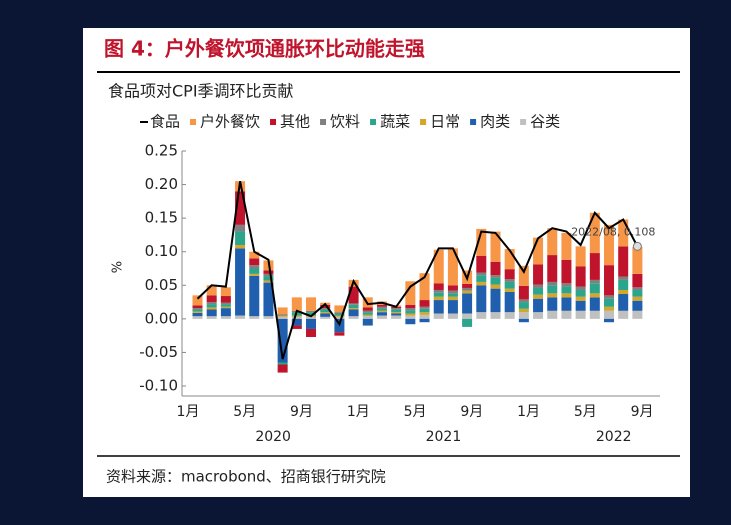  Describe the element at coordinates (613, 231) in the screenshot. I see `annotation: 2022/08, 0.108` at that location.